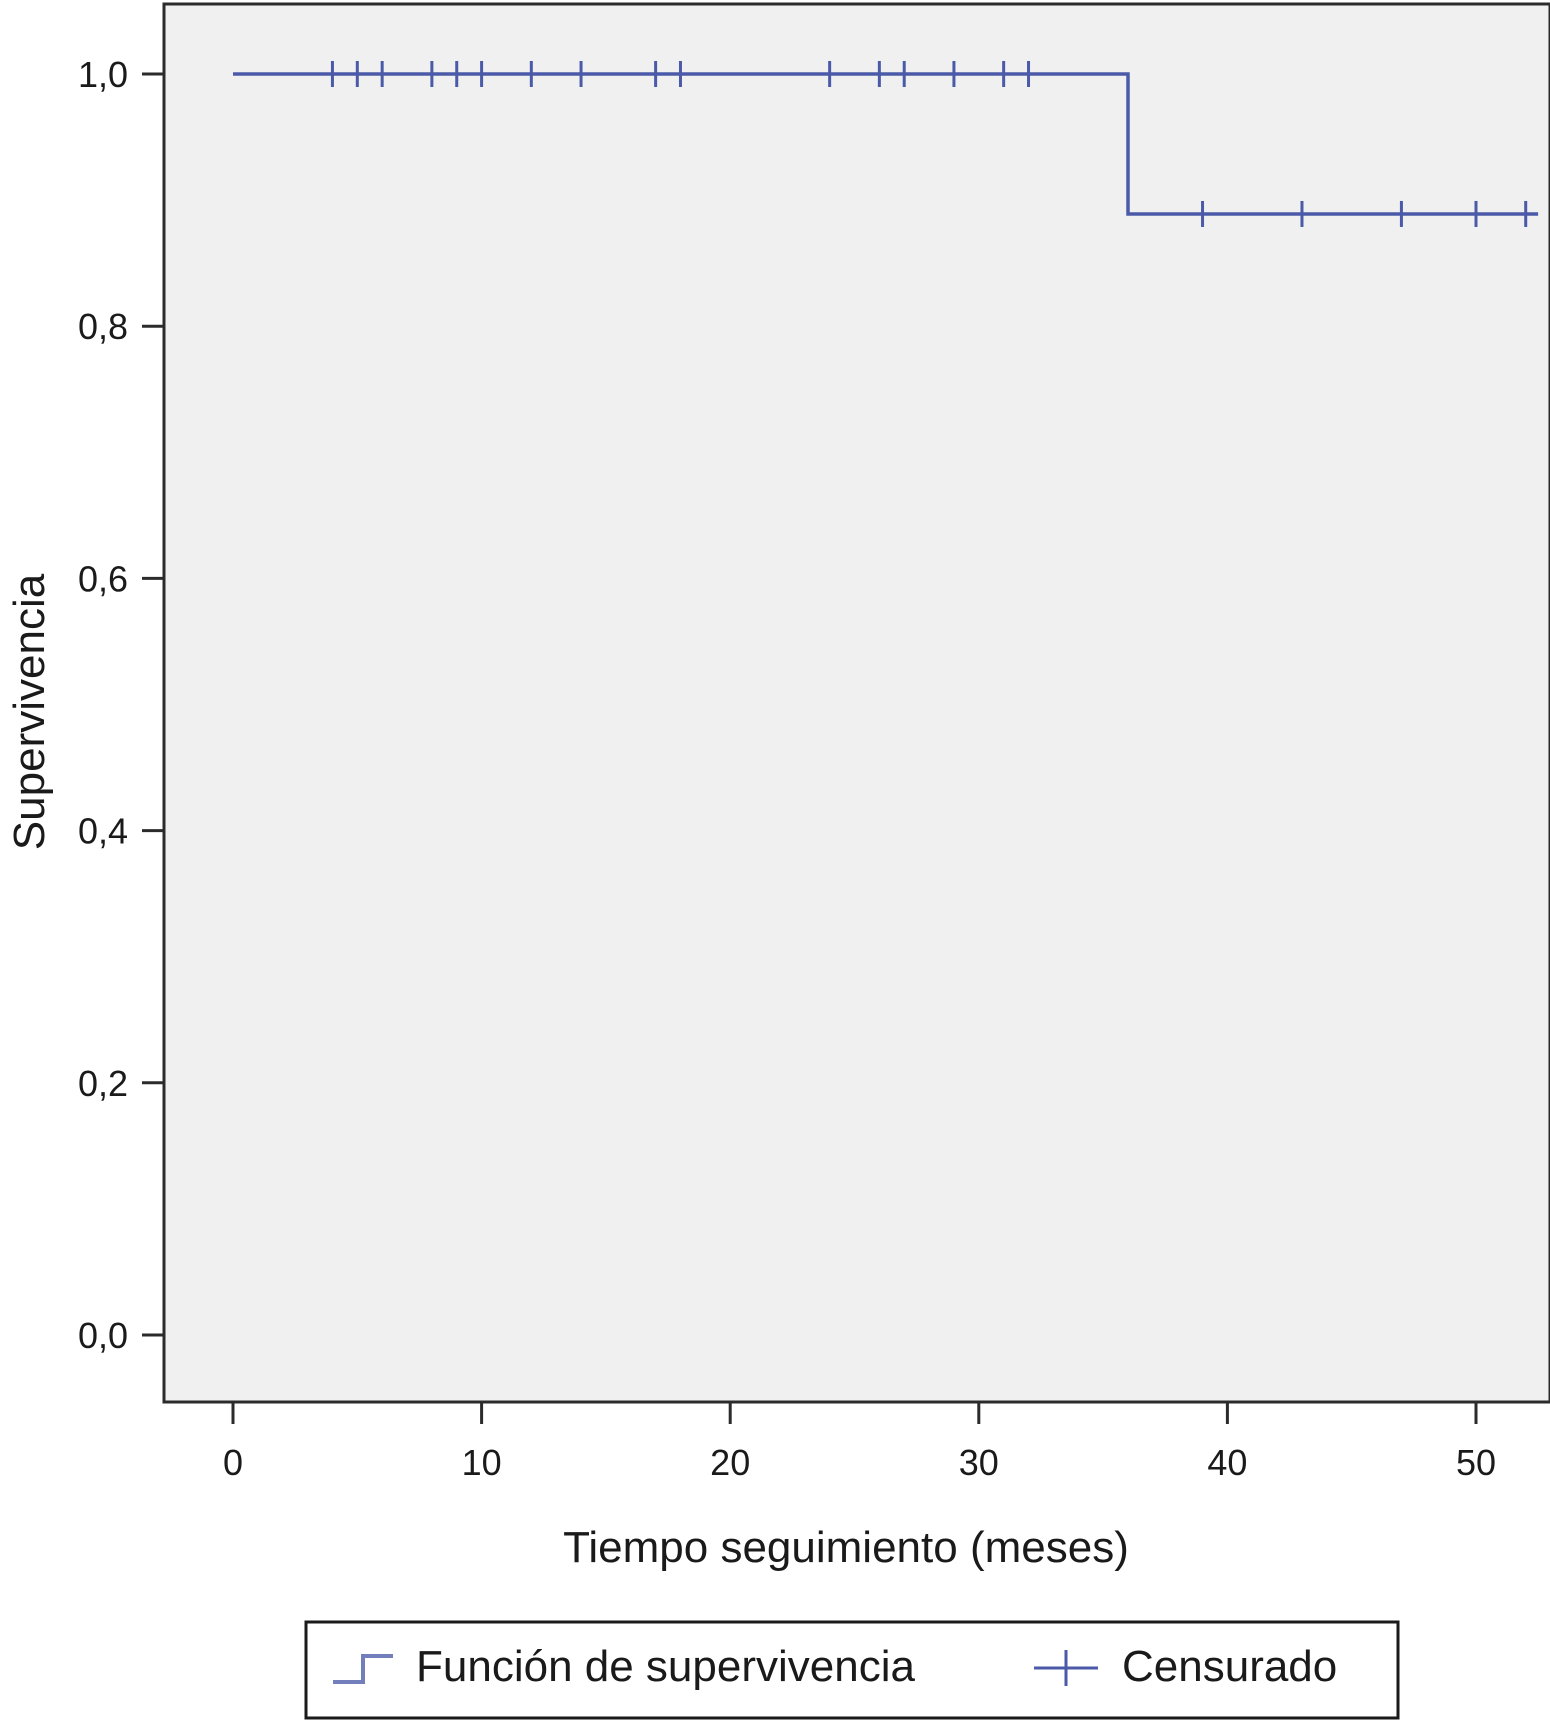  I want to click on x-tick-label: 10, so click(482, 1462).